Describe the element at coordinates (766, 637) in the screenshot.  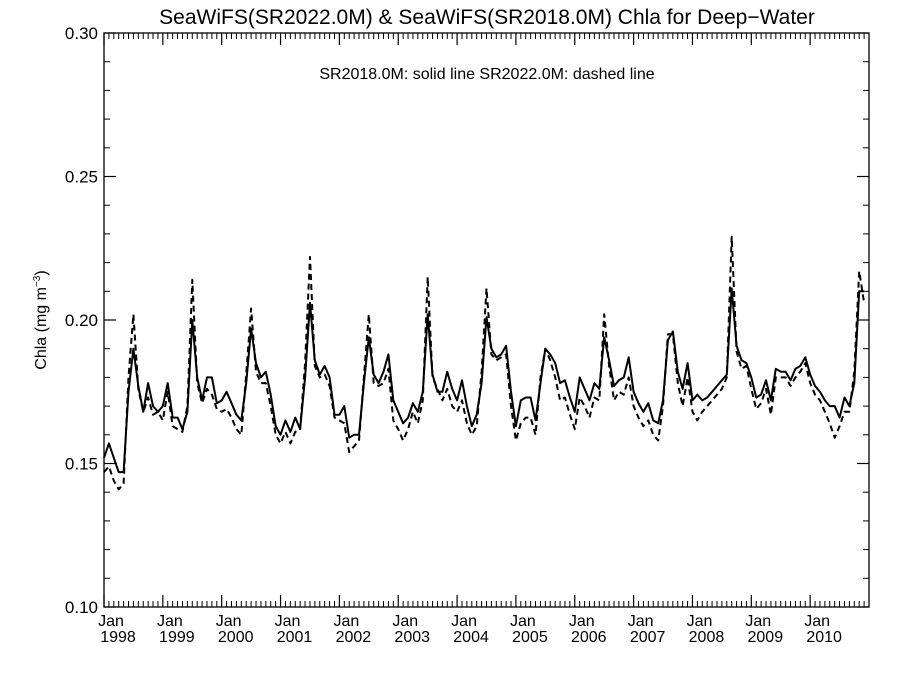
I see `x-tick-year-label: 2009` at that location.